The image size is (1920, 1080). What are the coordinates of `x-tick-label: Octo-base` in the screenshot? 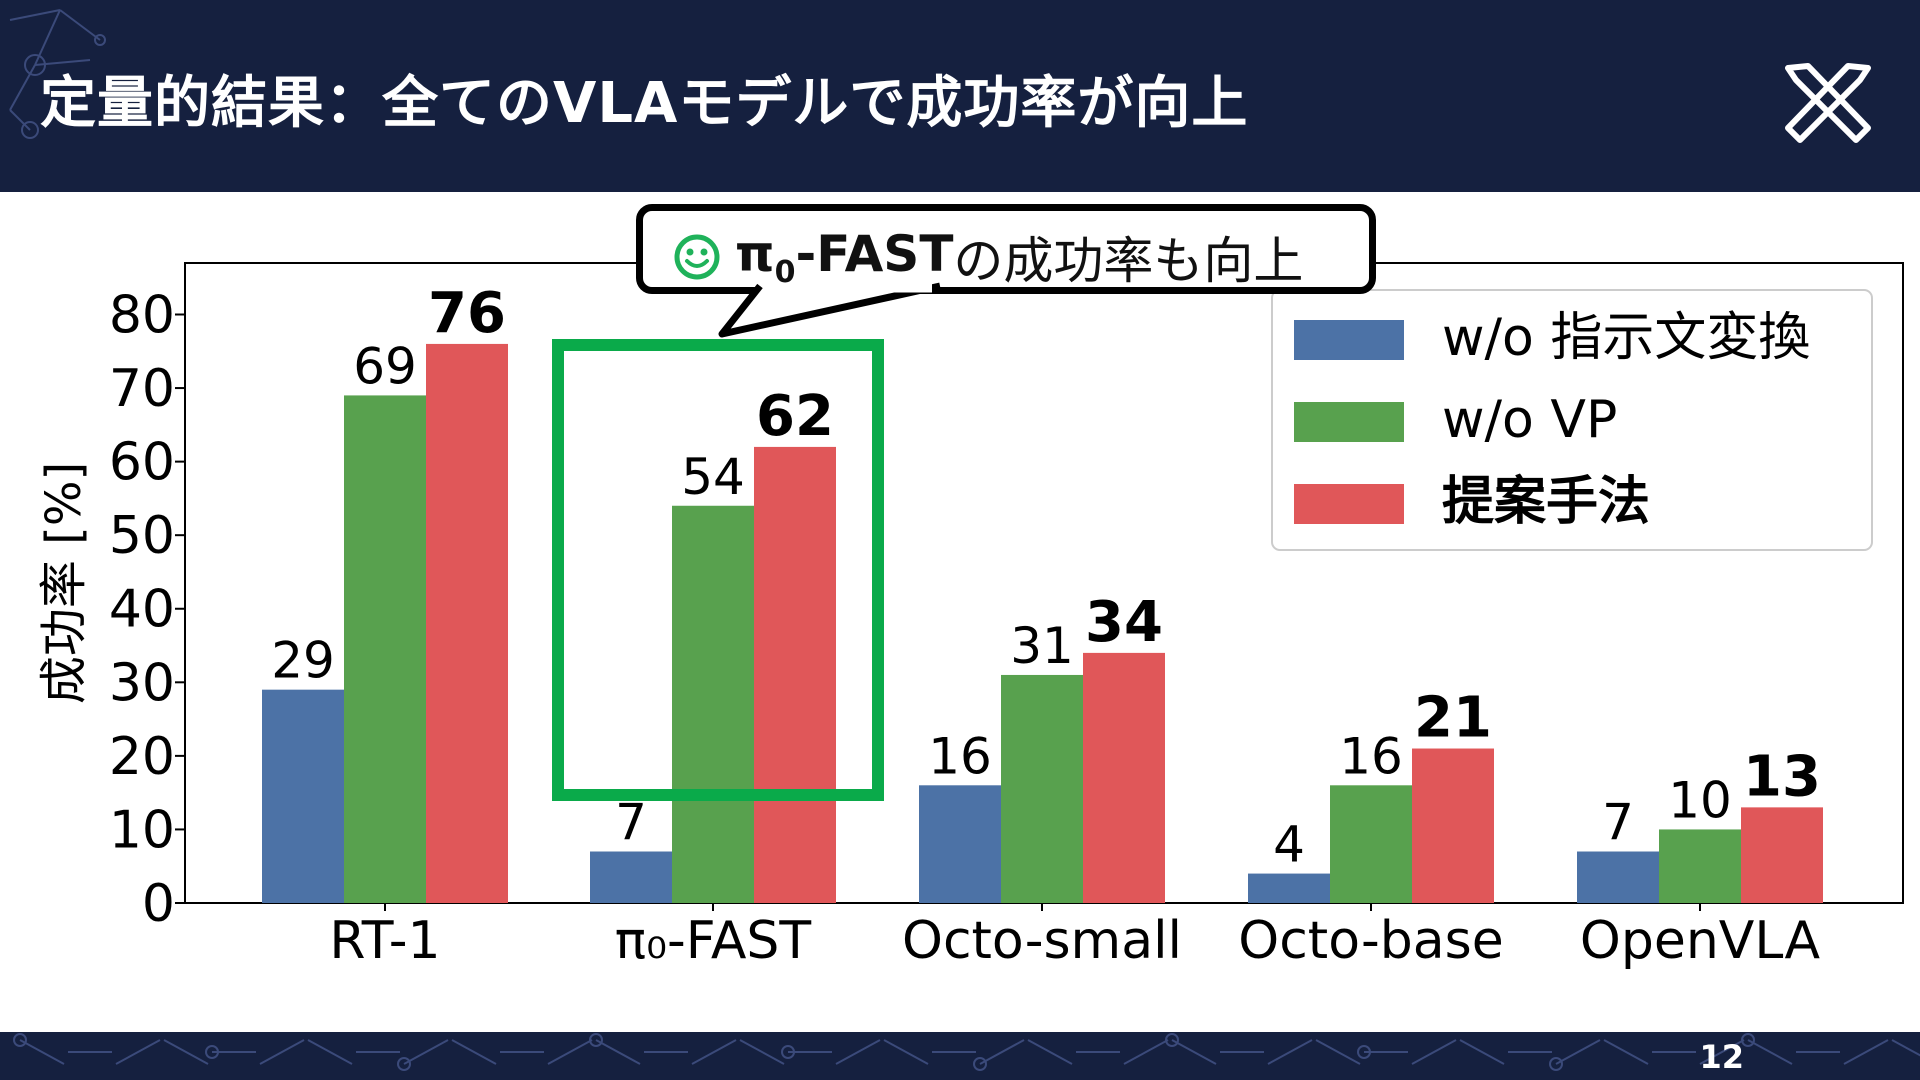 It's located at (1370, 941).